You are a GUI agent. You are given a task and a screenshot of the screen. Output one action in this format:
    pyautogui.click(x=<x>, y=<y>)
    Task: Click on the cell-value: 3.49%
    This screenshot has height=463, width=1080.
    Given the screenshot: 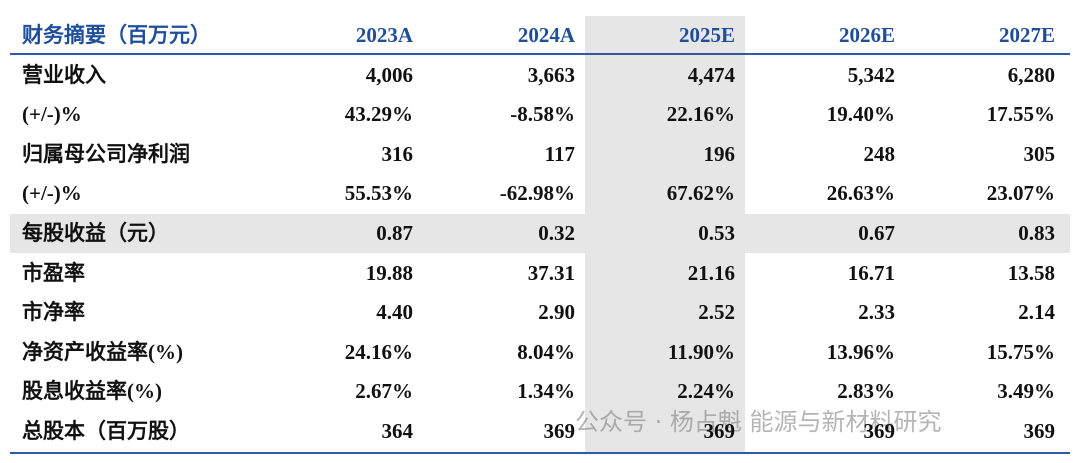 What is the action you would take?
    pyautogui.click(x=1026, y=391)
    